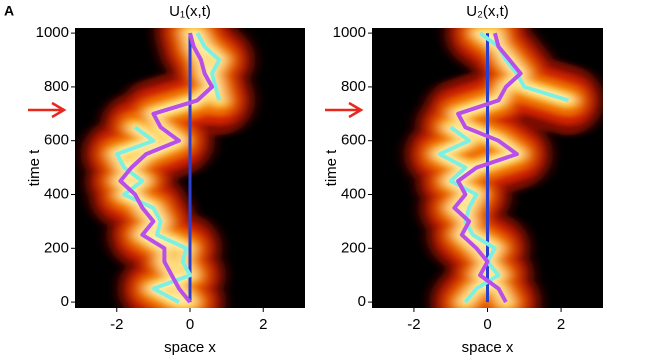  What do you see at coordinates (487, 11) in the screenshot?
I see `chart-title: U₂(x,t)` at bounding box center [487, 11].